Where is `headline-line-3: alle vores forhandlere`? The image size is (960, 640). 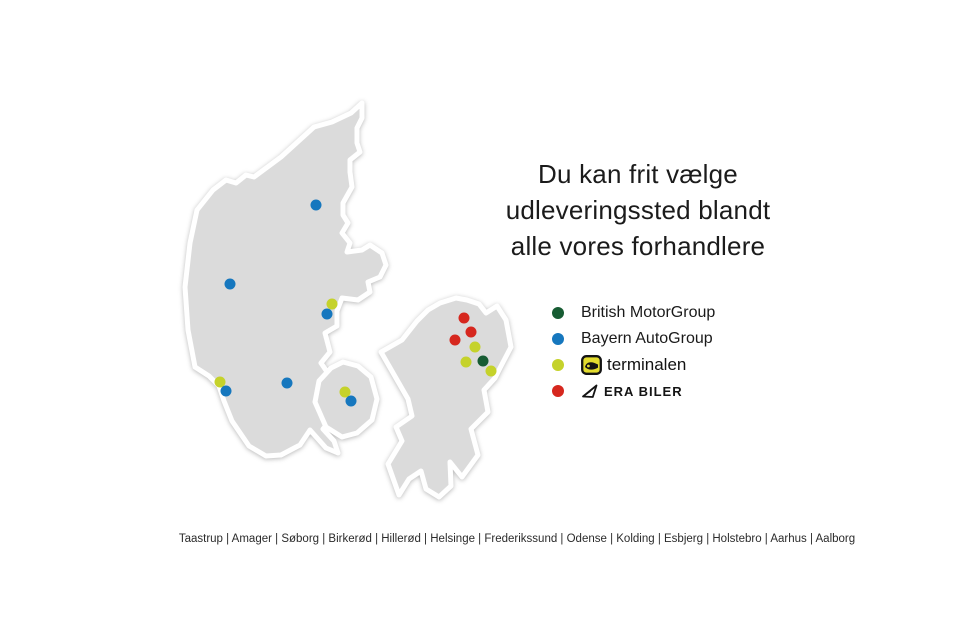 headline-line-3: alle vores forhandlere is located at coordinates (638, 246).